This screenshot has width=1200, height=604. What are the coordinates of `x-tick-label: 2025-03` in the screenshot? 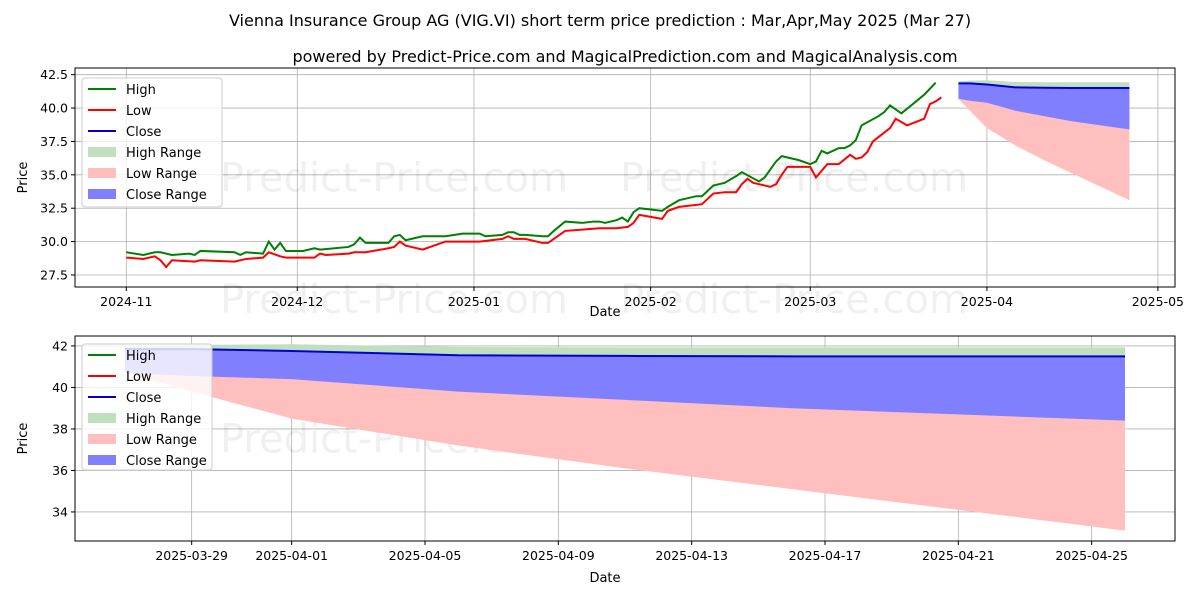 It's located at (810, 301).